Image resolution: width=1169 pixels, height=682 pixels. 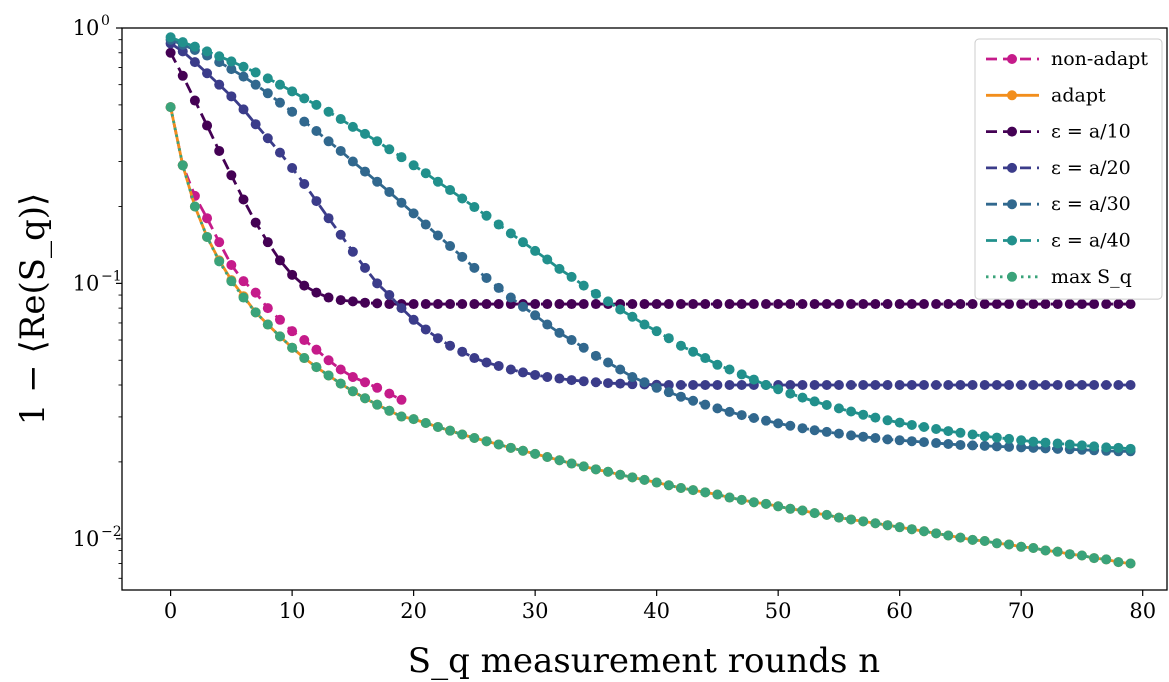 I want to click on legend-label: max S_q, so click(x=1091, y=277).